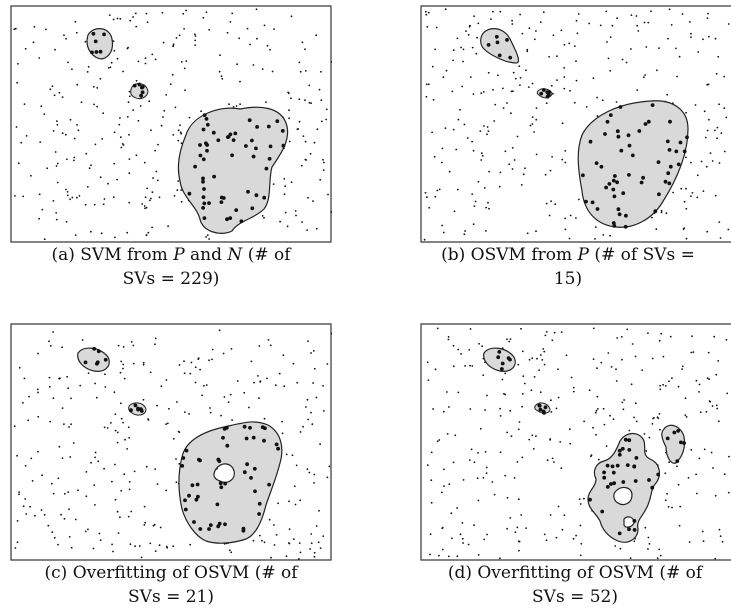 The height and width of the screenshot is (614, 731). What do you see at coordinates (112, 255) in the screenshot?
I see `caption-text: (a) SVM from` at bounding box center [112, 255].